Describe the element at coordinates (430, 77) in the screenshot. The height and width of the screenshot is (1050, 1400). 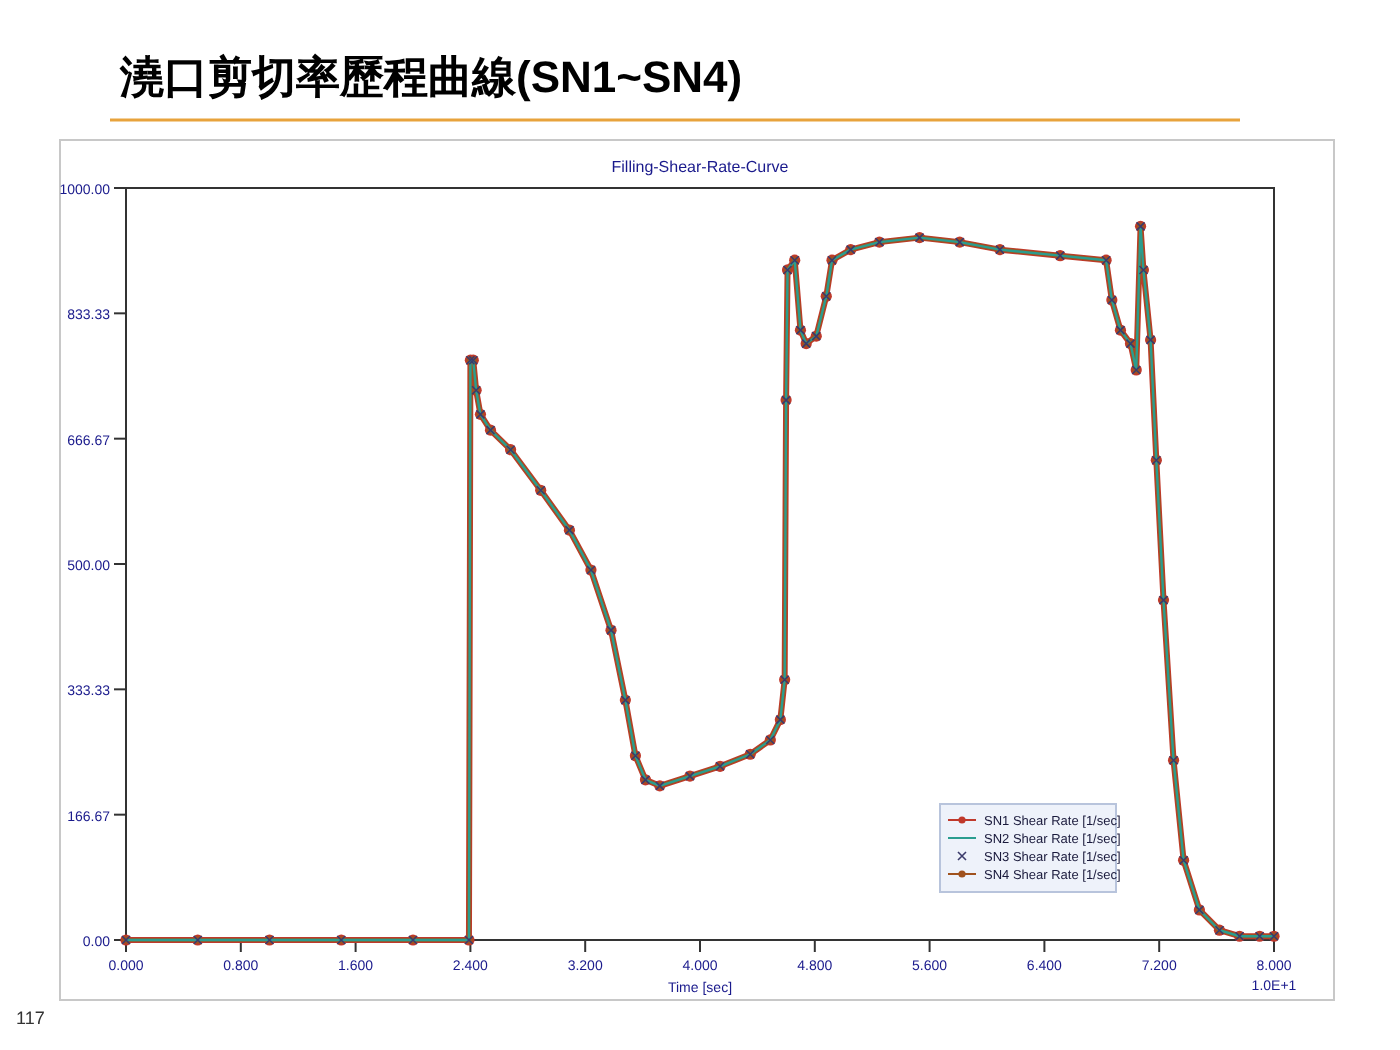
I see `chart-title: 澆口剪切率歷程曲線(SN1~SN4)` at that location.